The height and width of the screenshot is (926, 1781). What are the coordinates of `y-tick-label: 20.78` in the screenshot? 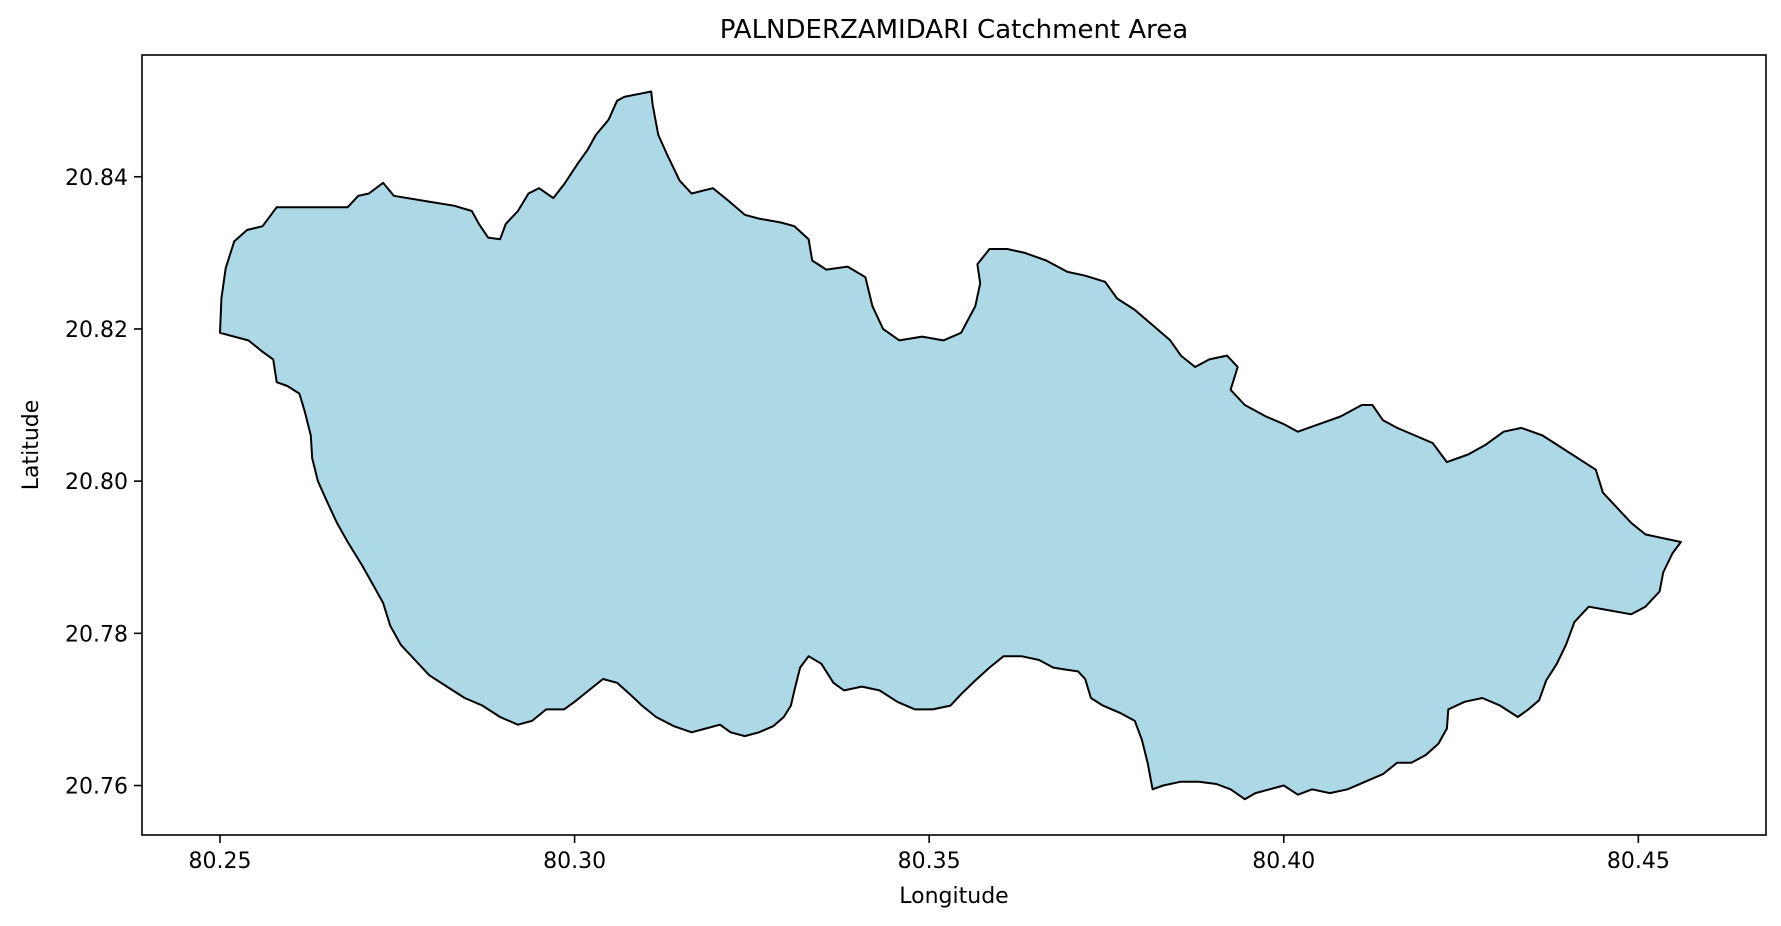 It's located at (96, 634).